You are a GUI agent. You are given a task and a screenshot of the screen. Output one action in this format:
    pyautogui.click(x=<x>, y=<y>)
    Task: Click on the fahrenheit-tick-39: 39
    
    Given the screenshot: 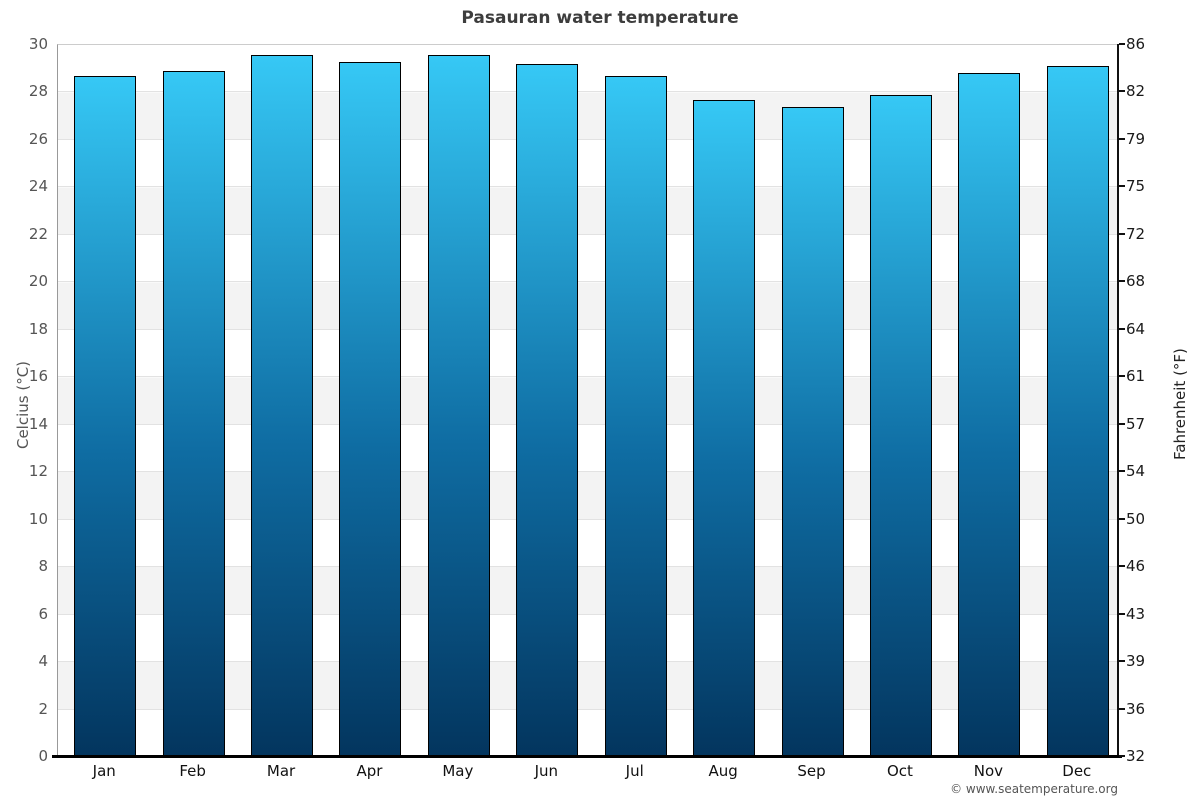 What is the action you would take?
    pyautogui.click(x=1136, y=661)
    